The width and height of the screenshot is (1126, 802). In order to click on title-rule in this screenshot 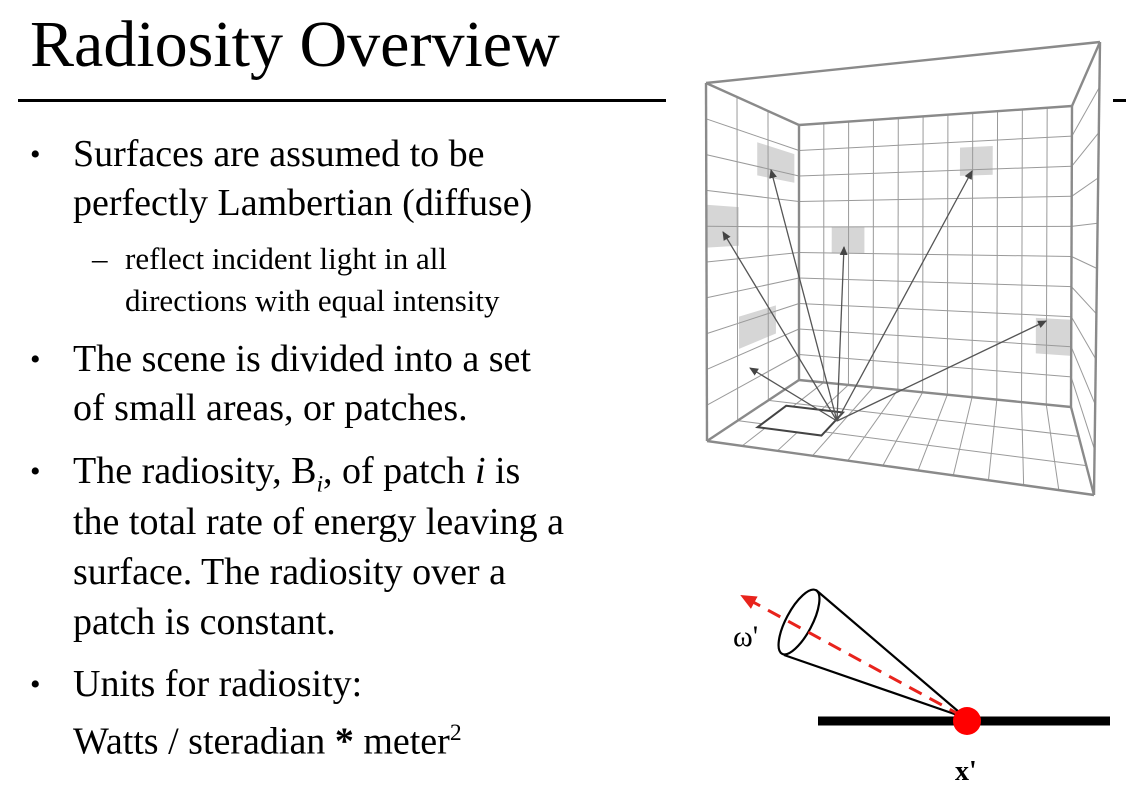, I will do `click(342, 100)`.